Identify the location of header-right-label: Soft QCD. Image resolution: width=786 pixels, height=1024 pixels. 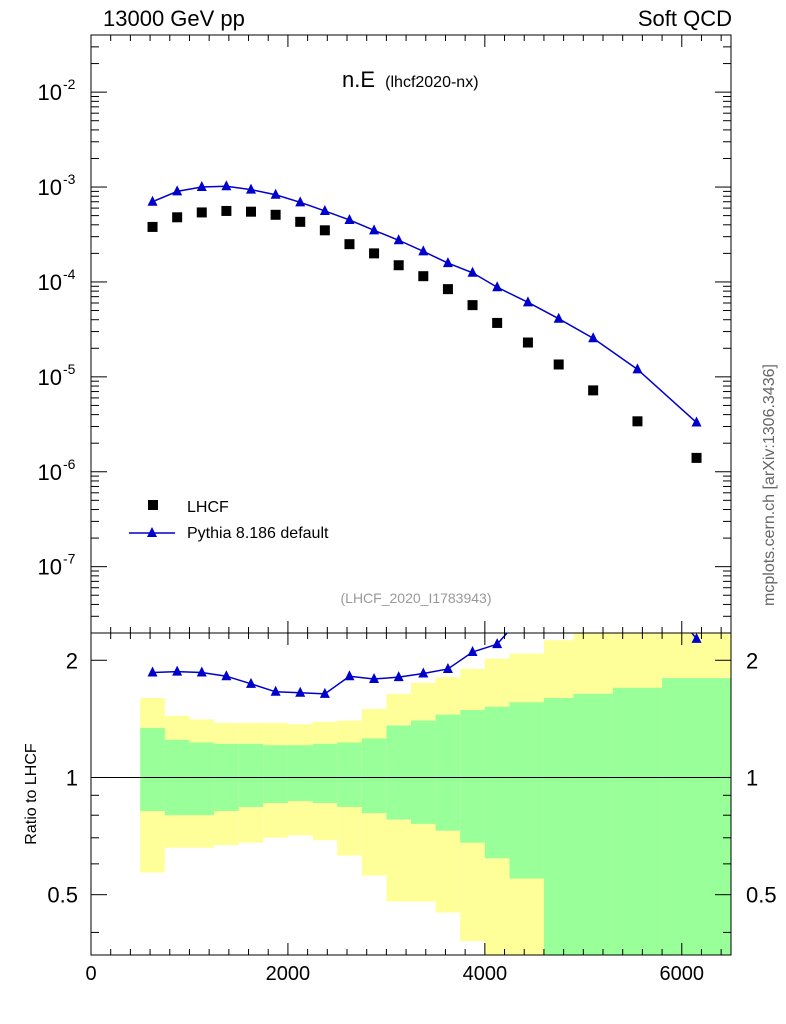
(684, 18).